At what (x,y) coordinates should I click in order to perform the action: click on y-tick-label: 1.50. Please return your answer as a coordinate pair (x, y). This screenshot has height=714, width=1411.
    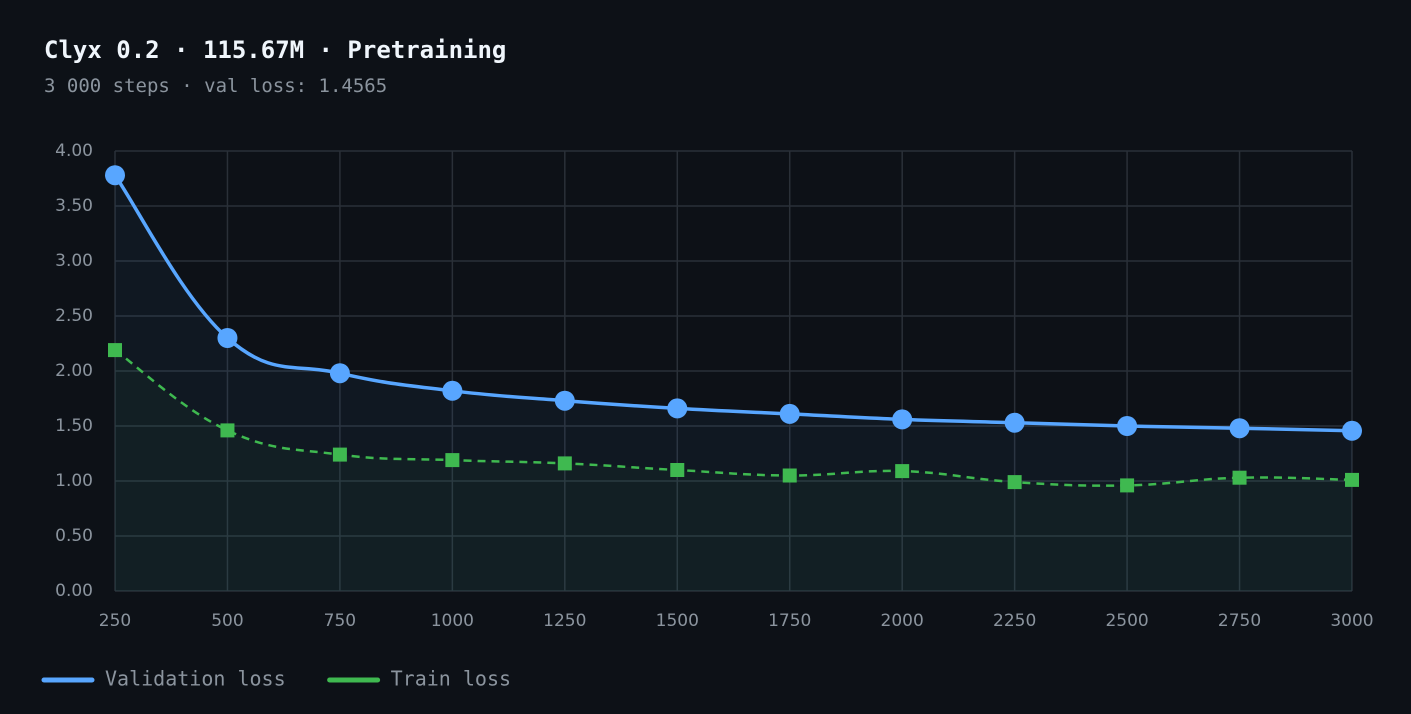
    Looking at the image, I should click on (74, 426).